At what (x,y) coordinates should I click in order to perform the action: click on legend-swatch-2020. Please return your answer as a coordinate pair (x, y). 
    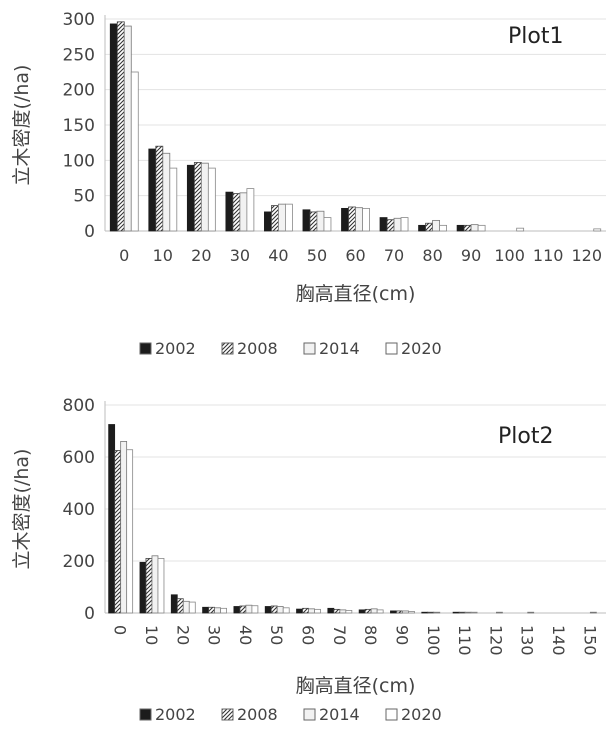
    Looking at the image, I should click on (391, 714).